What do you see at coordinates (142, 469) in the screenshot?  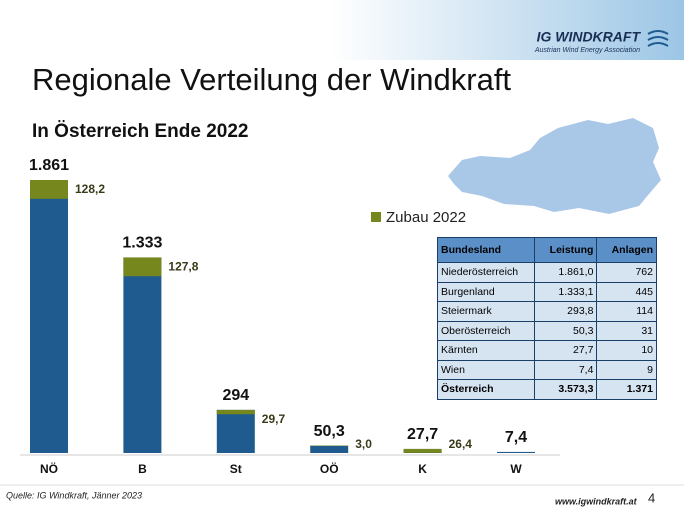 I see `x-tick-label: B` at bounding box center [142, 469].